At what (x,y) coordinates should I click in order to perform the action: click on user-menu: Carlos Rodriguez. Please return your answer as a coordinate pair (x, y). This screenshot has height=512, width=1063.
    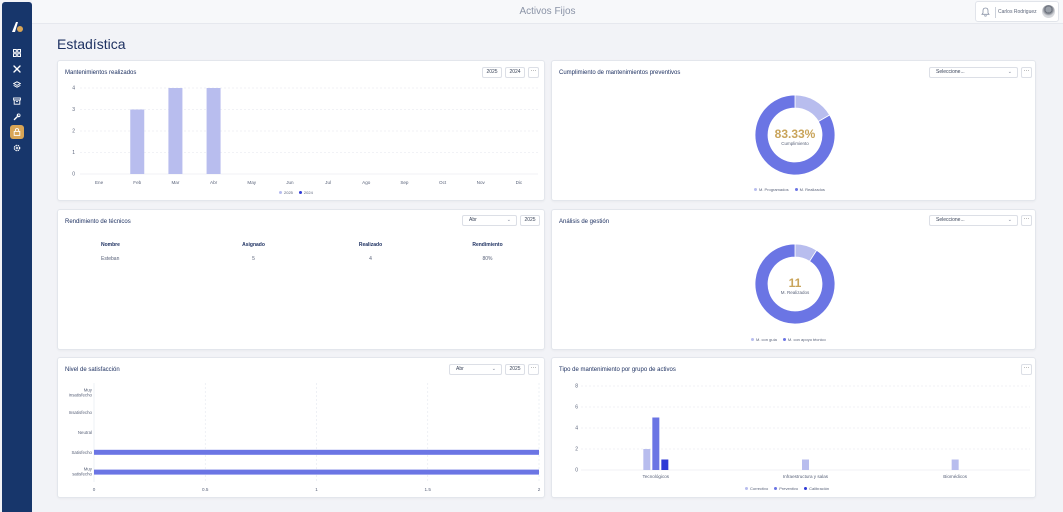
    Looking at the image, I should click on (1017, 11).